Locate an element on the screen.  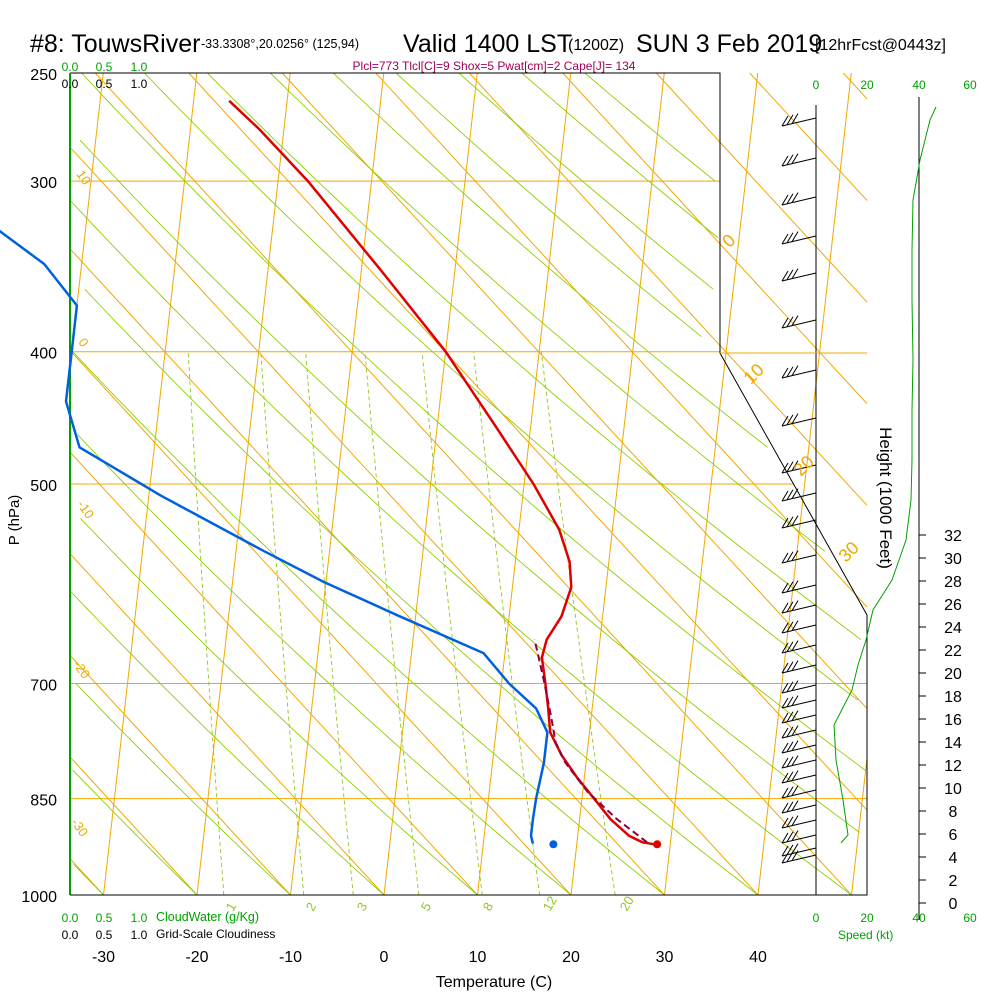
cloudiness-label: Grid-Scale Cloudiness is located at coordinates (215, 934).